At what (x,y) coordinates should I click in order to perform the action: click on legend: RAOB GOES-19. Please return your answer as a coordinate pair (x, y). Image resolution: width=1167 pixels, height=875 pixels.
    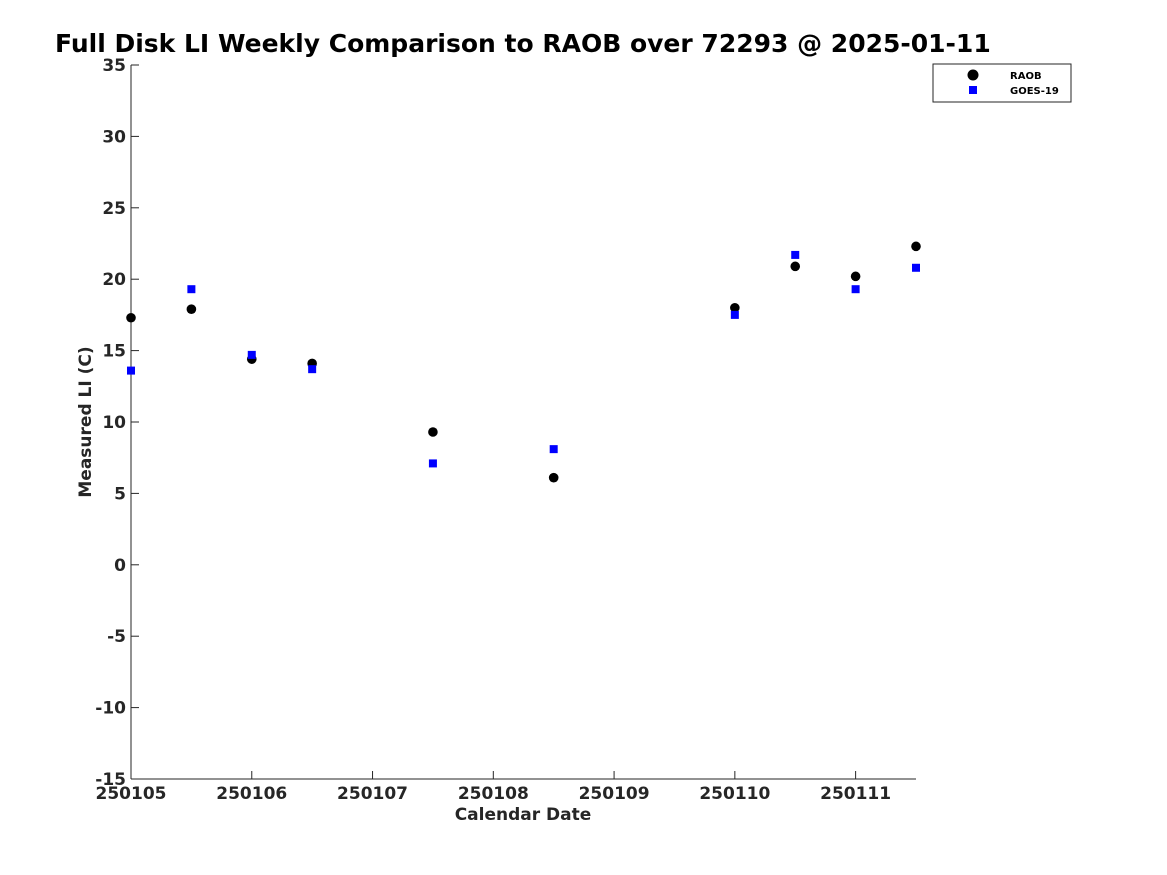
    Looking at the image, I should click on (1002, 83).